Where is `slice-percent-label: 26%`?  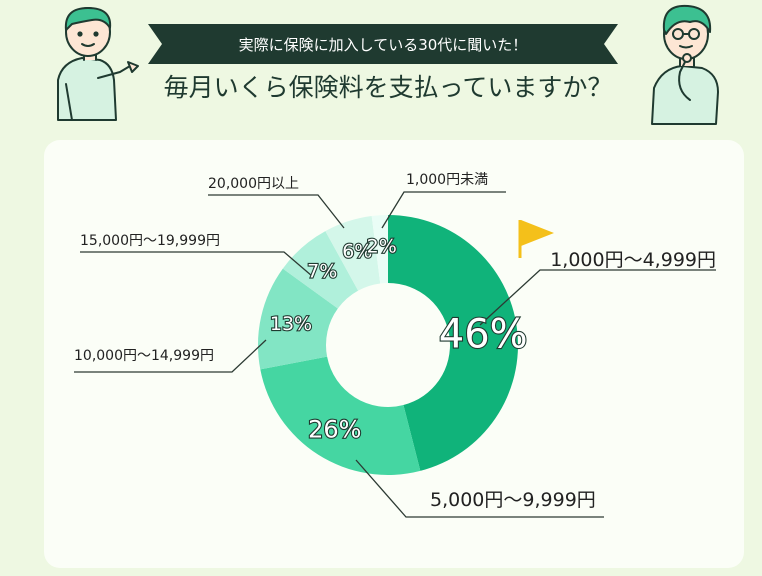
slice-percent-label: 26% is located at coordinates (334, 430).